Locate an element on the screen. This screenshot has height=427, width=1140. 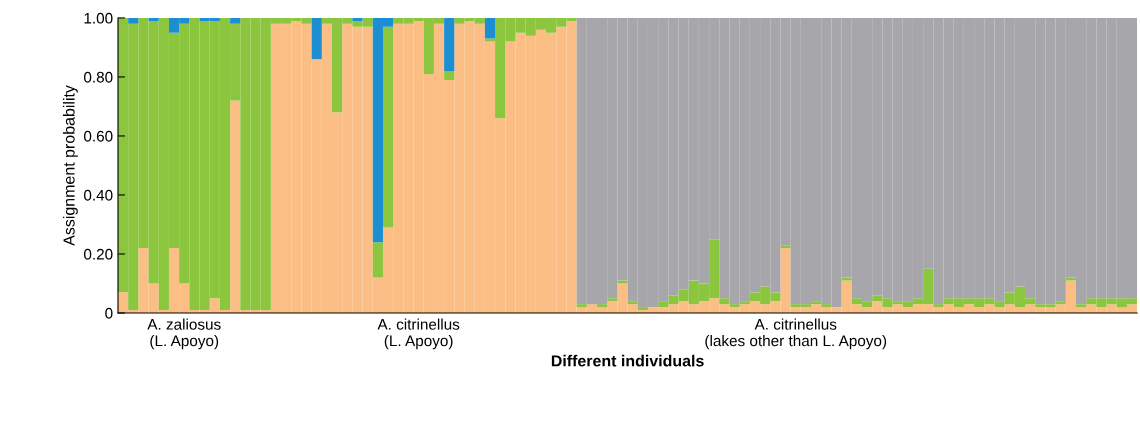
y-tick-label: 0.80 is located at coordinates (98, 77).